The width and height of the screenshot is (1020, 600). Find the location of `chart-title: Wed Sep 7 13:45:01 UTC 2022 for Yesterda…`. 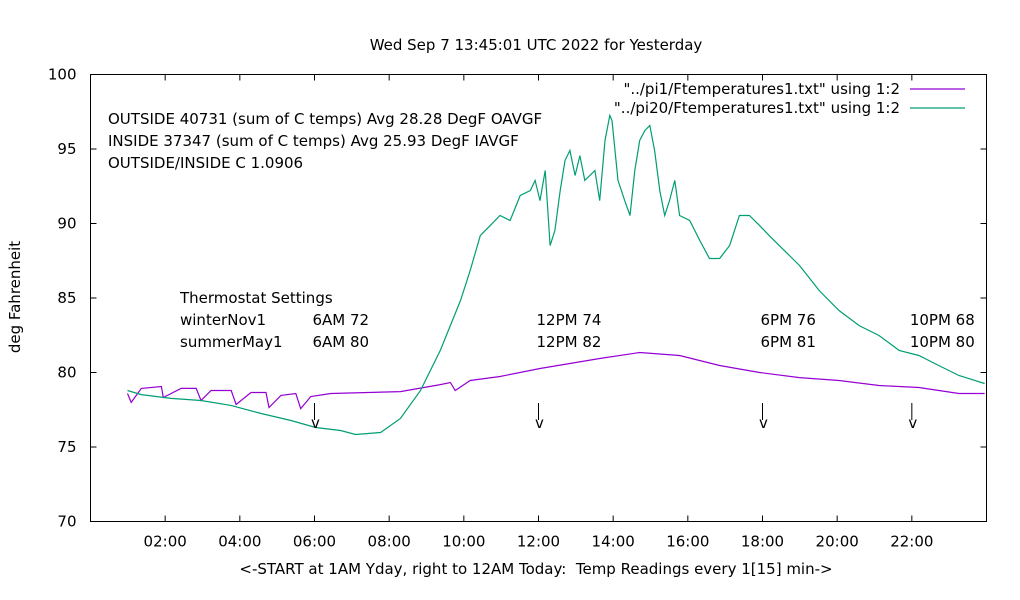

chart-title: Wed Sep 7 13:45:01 UTC 2022 for Yesterda… is located at coordinates (536, 45).